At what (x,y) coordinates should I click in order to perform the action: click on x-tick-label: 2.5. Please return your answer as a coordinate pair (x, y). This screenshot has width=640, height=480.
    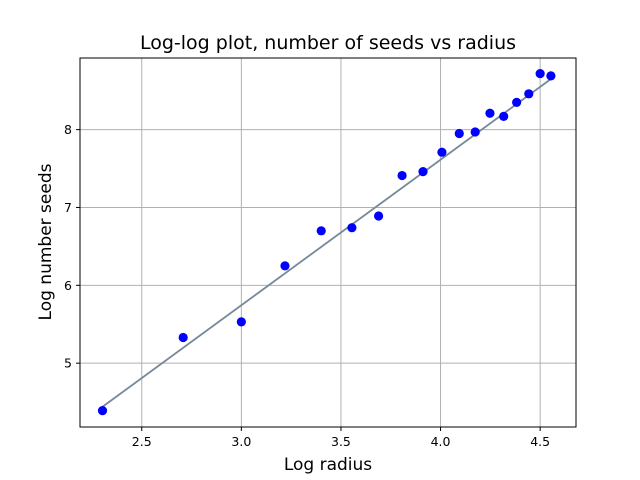
    Looking at the image, I should click on (142, 441).